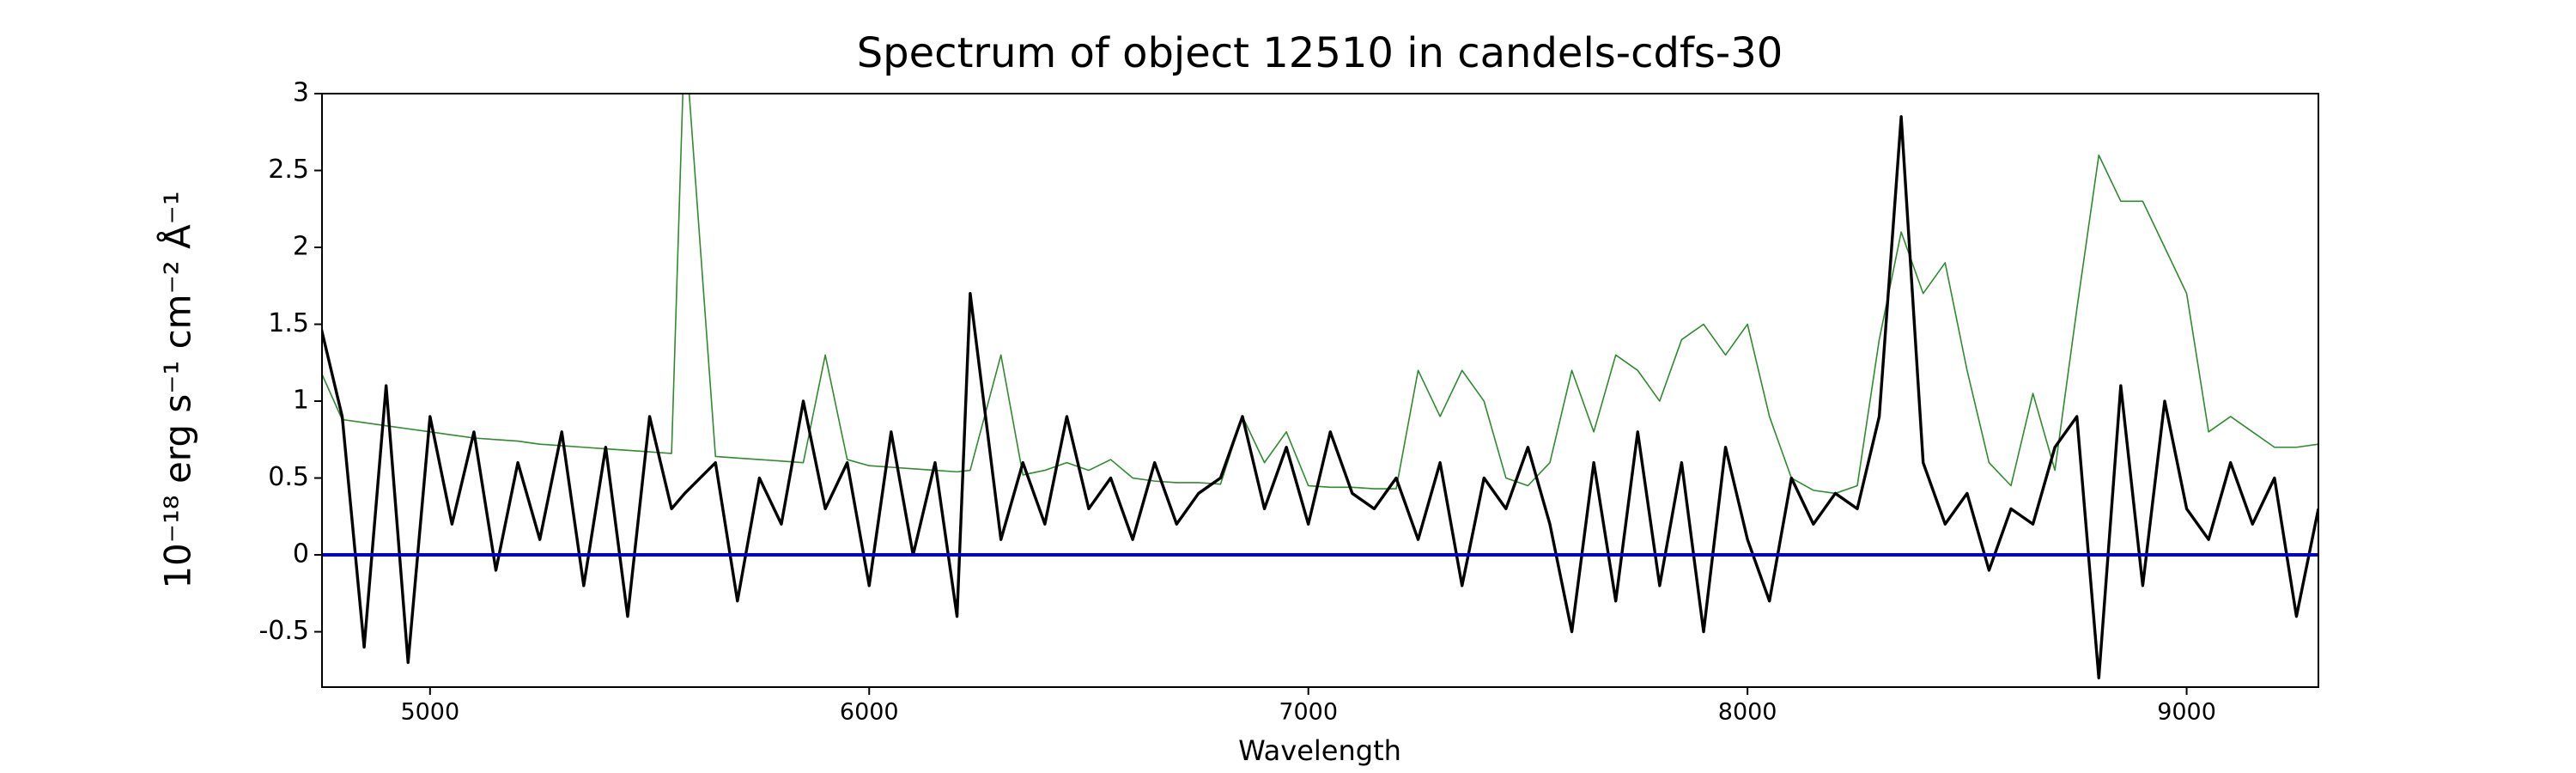 The width and height of the screenshot is (2576, 773). I want to click on y-tick-label: 0.5, so click(289, 477).